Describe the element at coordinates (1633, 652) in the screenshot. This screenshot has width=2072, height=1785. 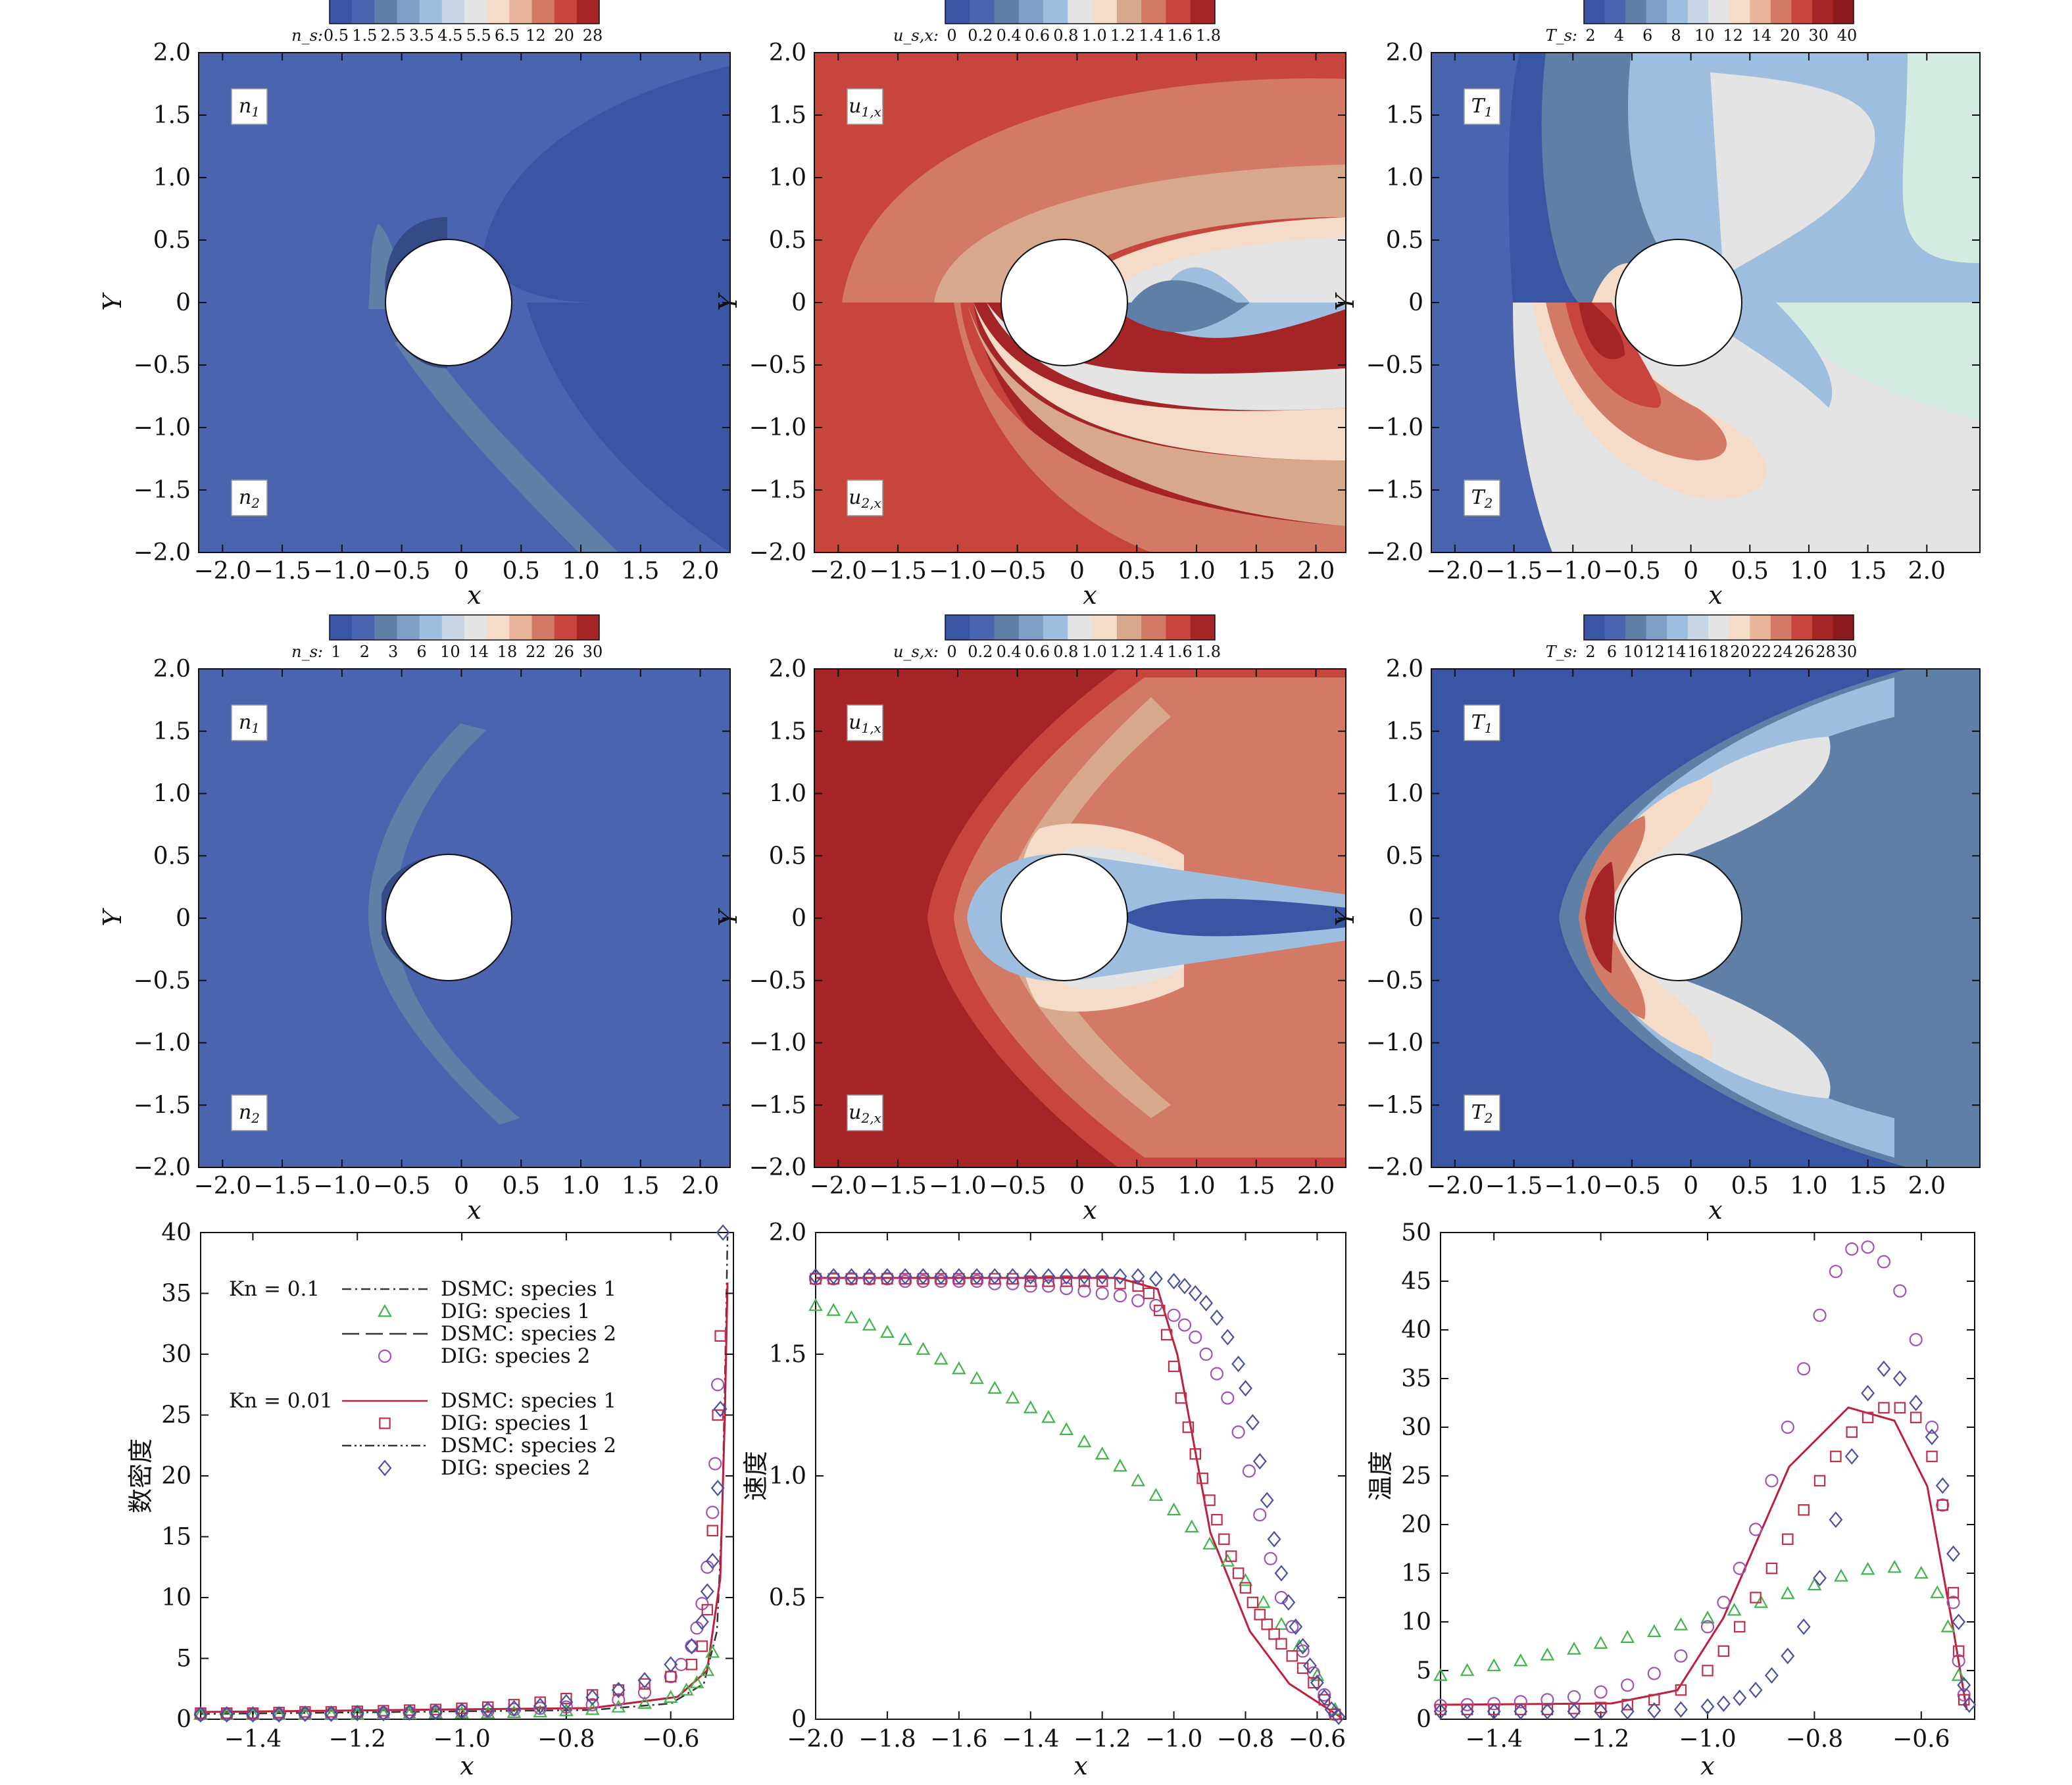
I see `colorbar-tick-label: 10` at that location.